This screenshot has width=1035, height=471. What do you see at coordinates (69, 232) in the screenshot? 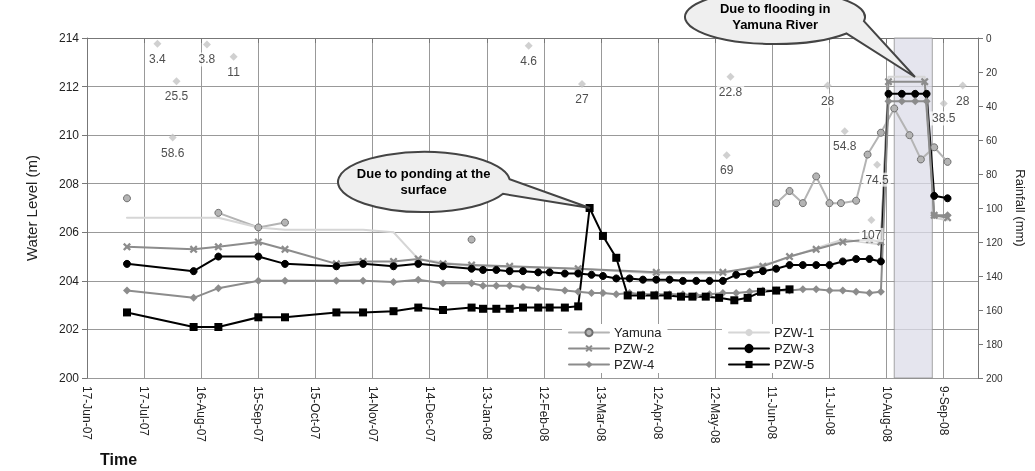
I see `y-tick-label: 206` at bounding box center [69, 232].